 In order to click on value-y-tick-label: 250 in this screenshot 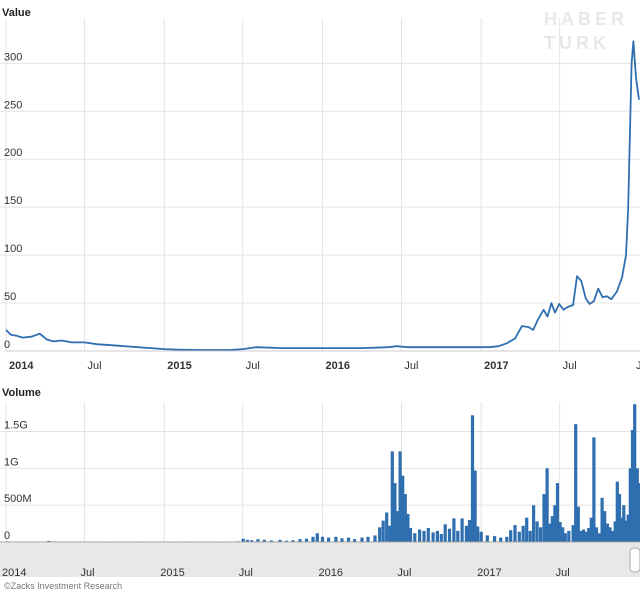, I will do `click(13, 105)`.